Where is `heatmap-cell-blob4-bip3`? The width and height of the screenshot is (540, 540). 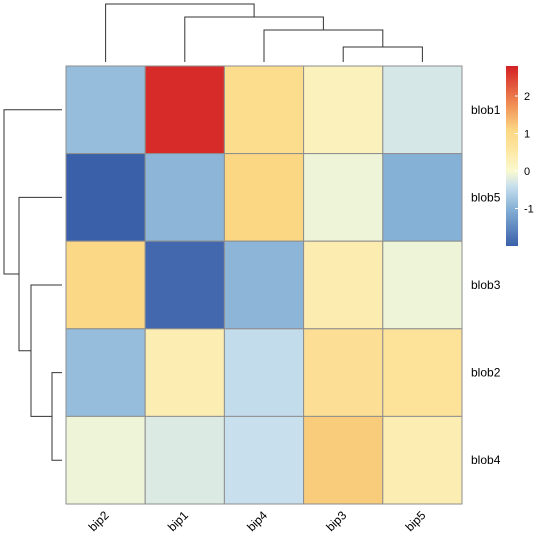
heatmap-cell-blob4-bip3 is located at coordinates (343, 460).